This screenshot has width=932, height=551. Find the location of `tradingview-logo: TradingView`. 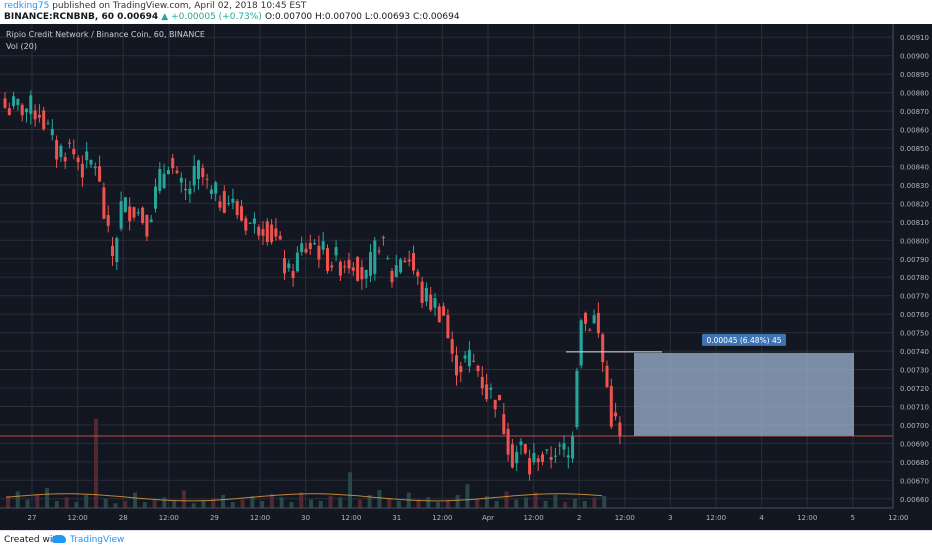

tradingview-logo: TradingView is located at coordinates (88, 540).